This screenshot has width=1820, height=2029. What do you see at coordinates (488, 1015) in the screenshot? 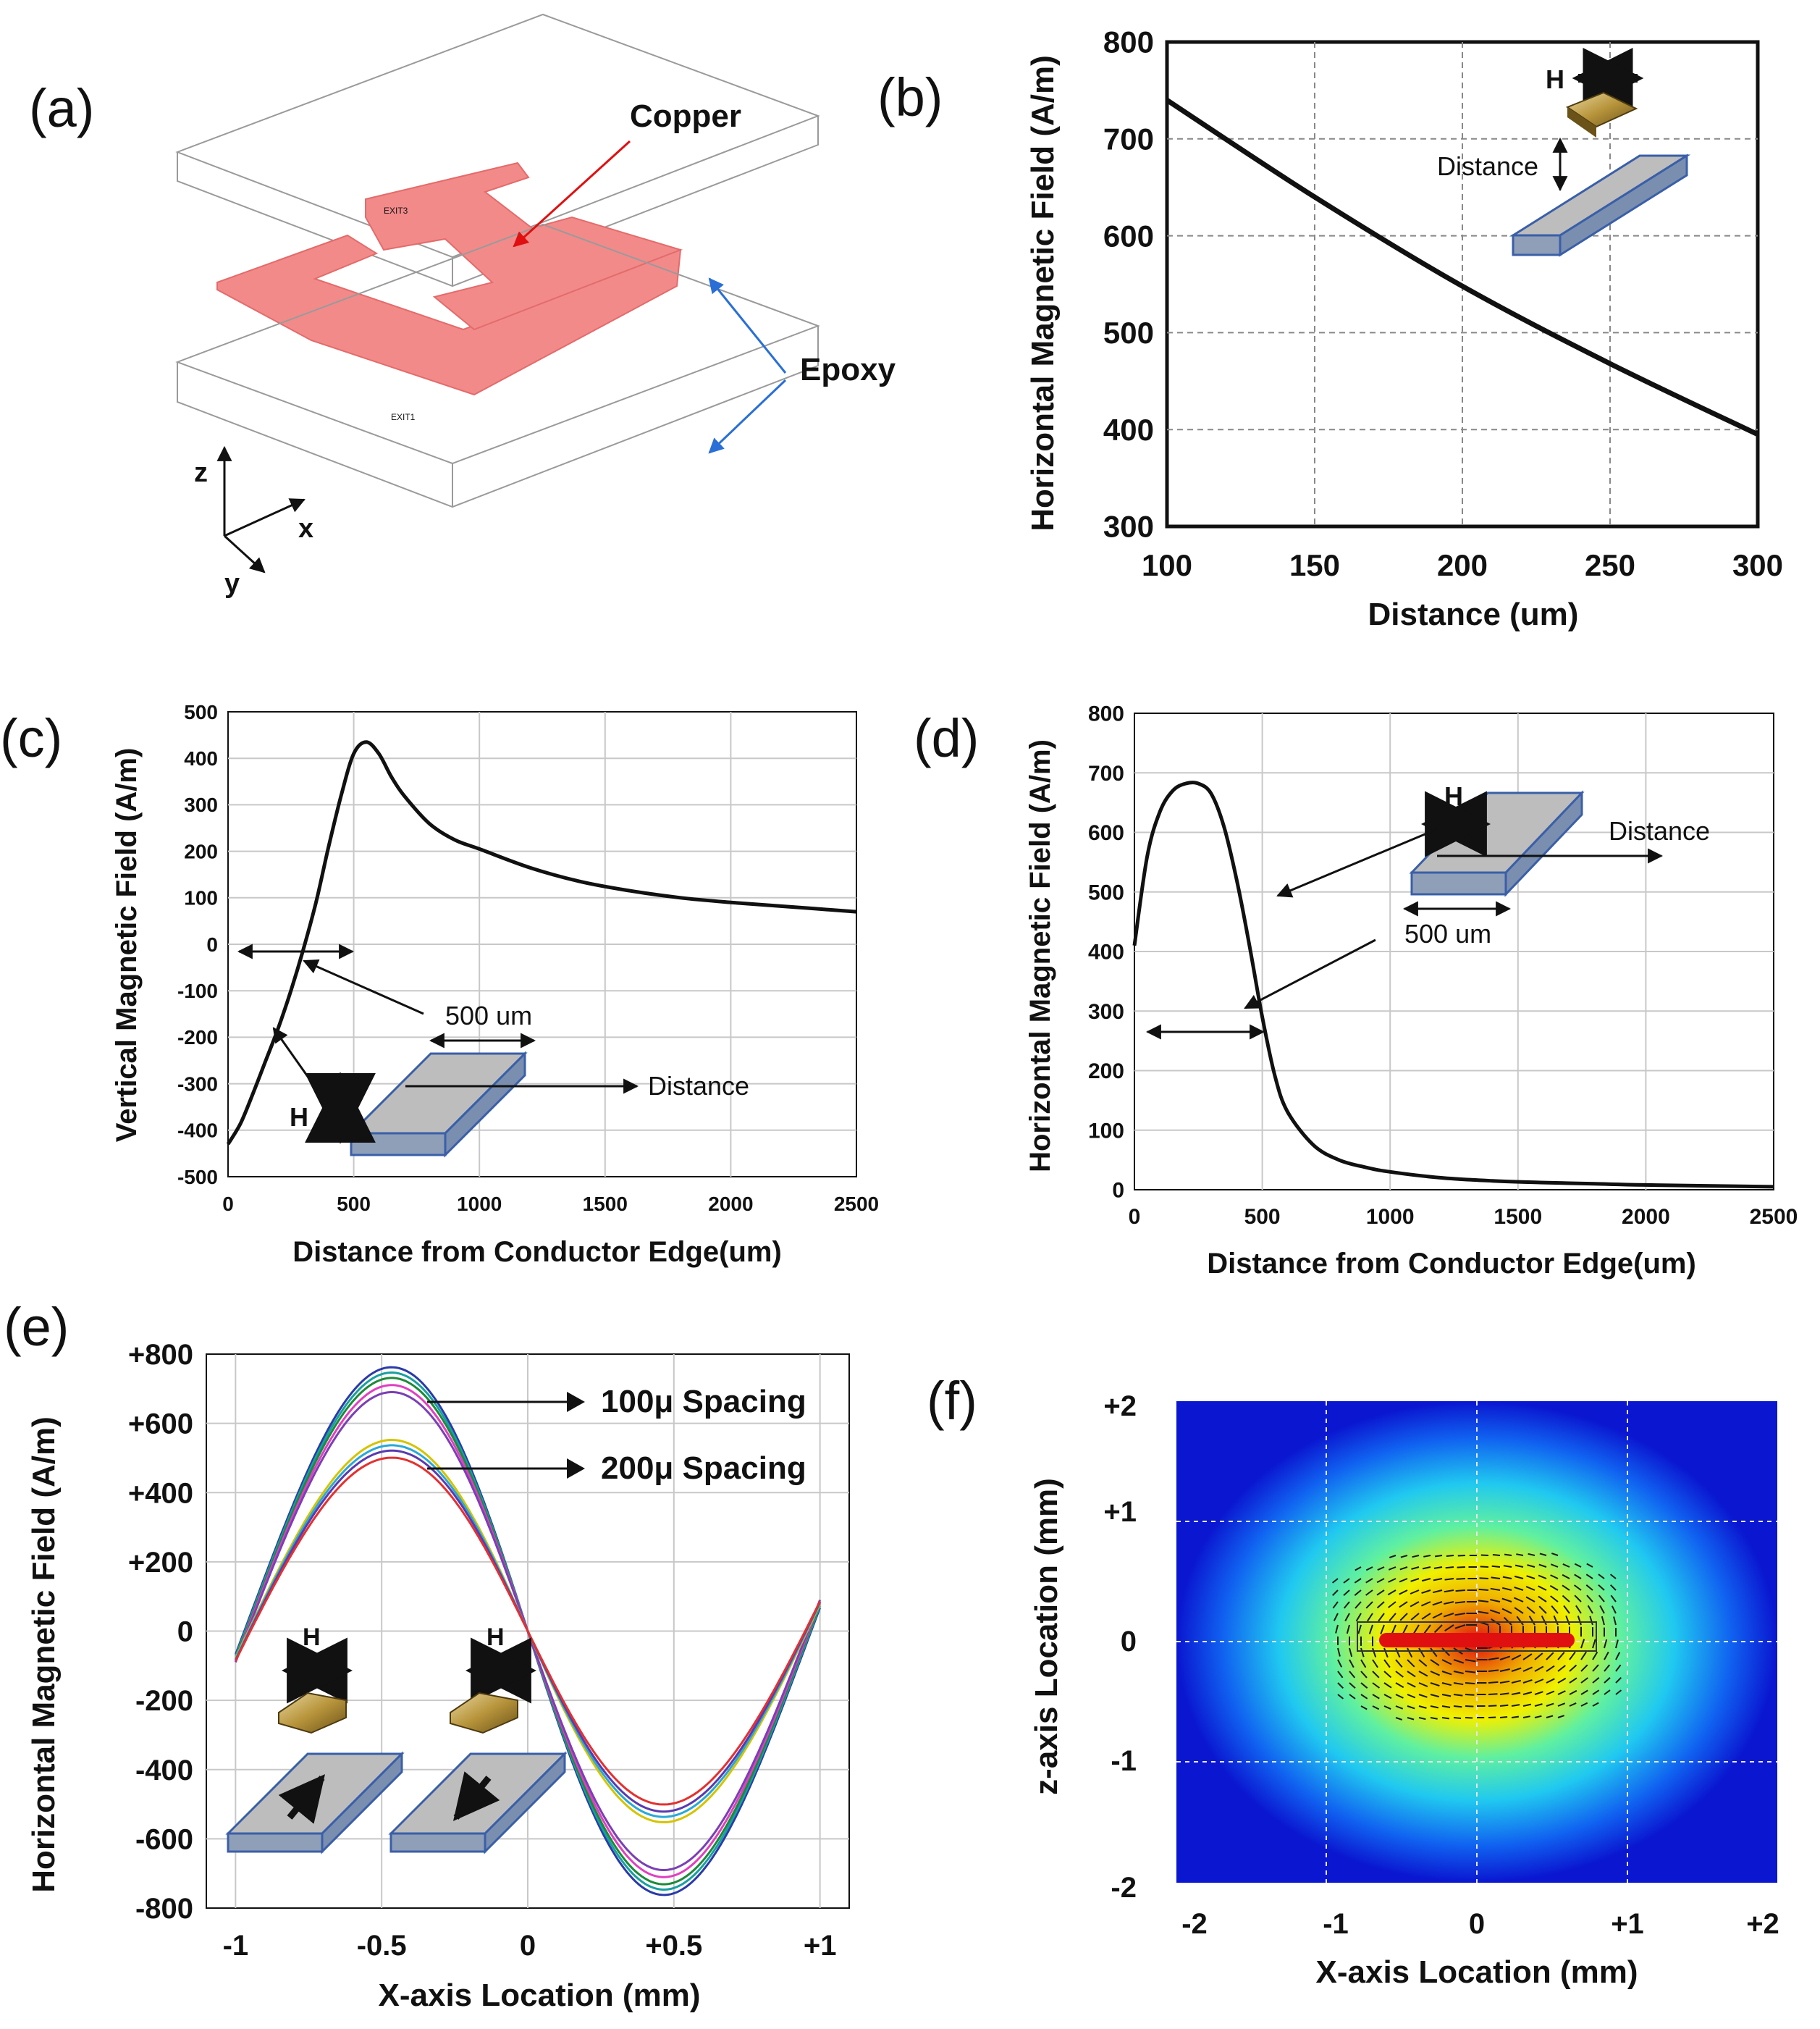
I see `panel-c-500um-label: 500 um` at bounding box center [488, 1015].